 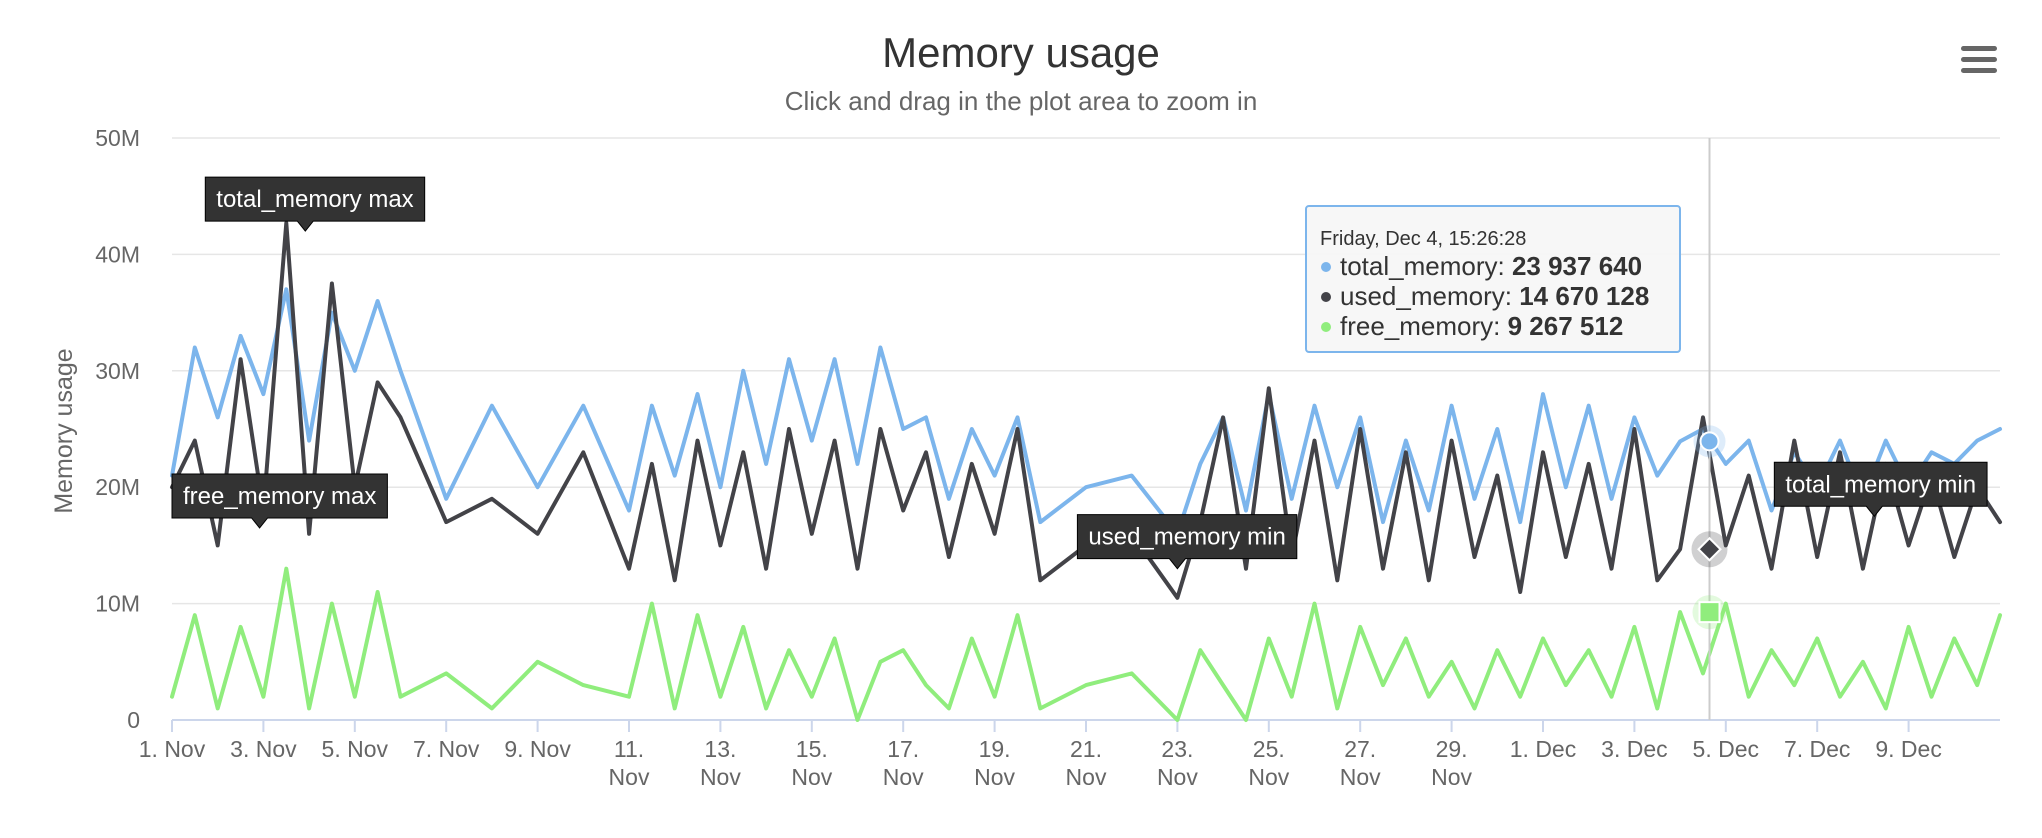 I want to click on flag-label: free_memory max, so click(x=279, y=496).